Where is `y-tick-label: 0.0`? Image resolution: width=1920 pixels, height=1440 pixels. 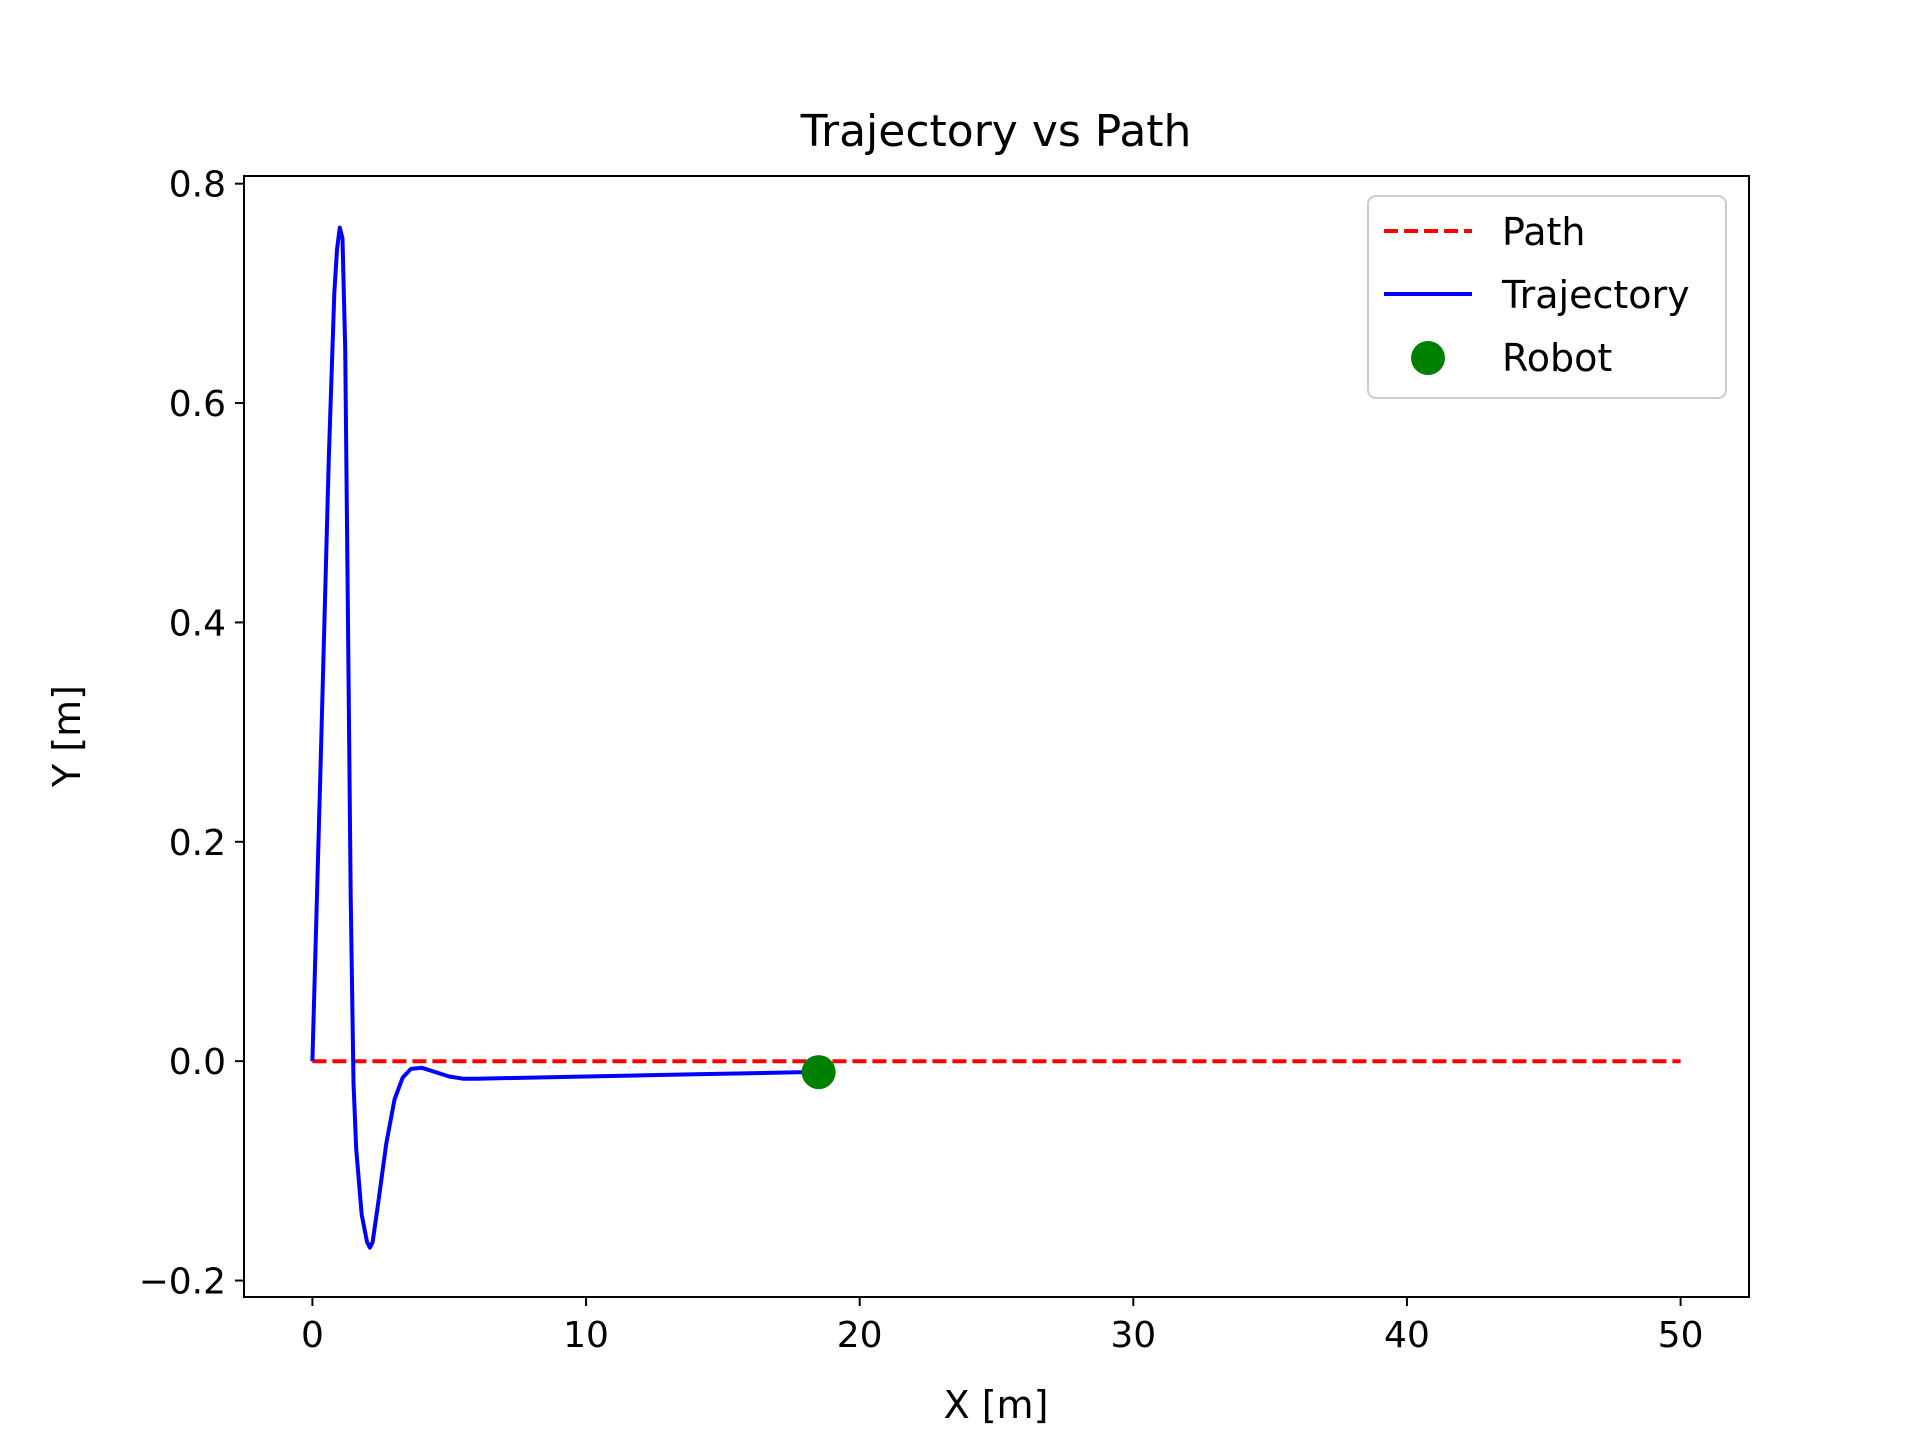 y-tick-label: 0.0 is located at coordinates (197, 1062).